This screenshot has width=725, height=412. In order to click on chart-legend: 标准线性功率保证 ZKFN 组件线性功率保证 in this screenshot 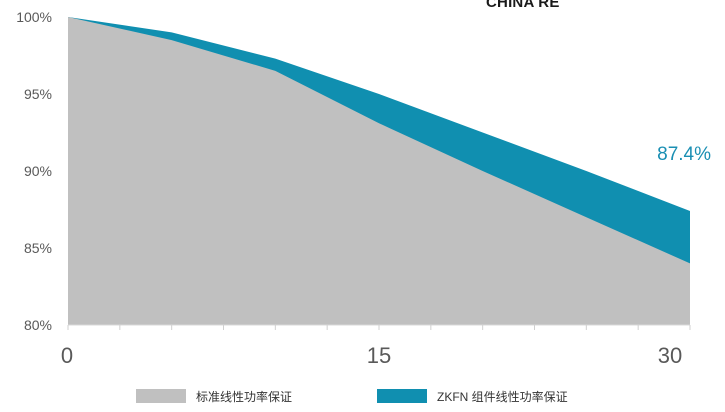, I will do `click(352, 396)`.